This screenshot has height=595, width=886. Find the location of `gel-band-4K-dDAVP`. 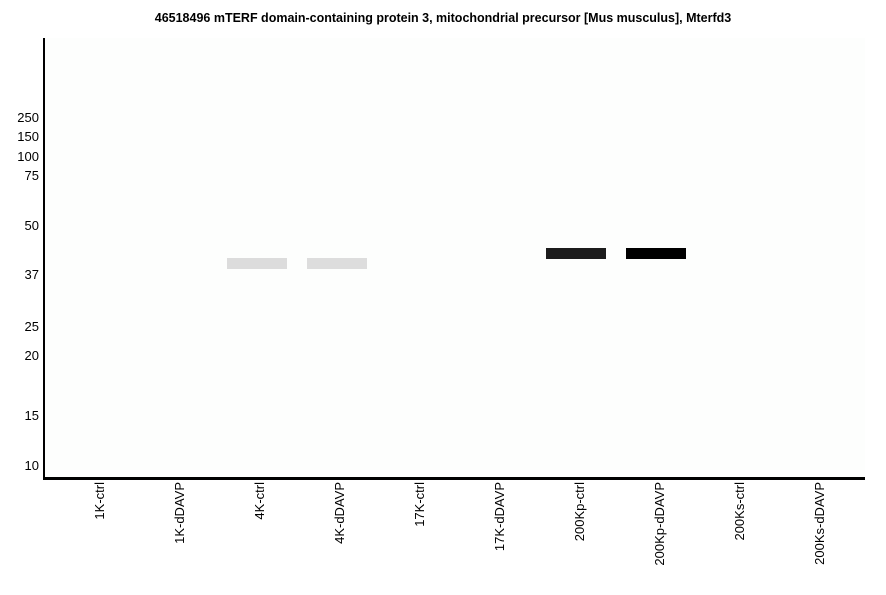

gel-band-4K-dDAVP is located at coordinates (337, 263).